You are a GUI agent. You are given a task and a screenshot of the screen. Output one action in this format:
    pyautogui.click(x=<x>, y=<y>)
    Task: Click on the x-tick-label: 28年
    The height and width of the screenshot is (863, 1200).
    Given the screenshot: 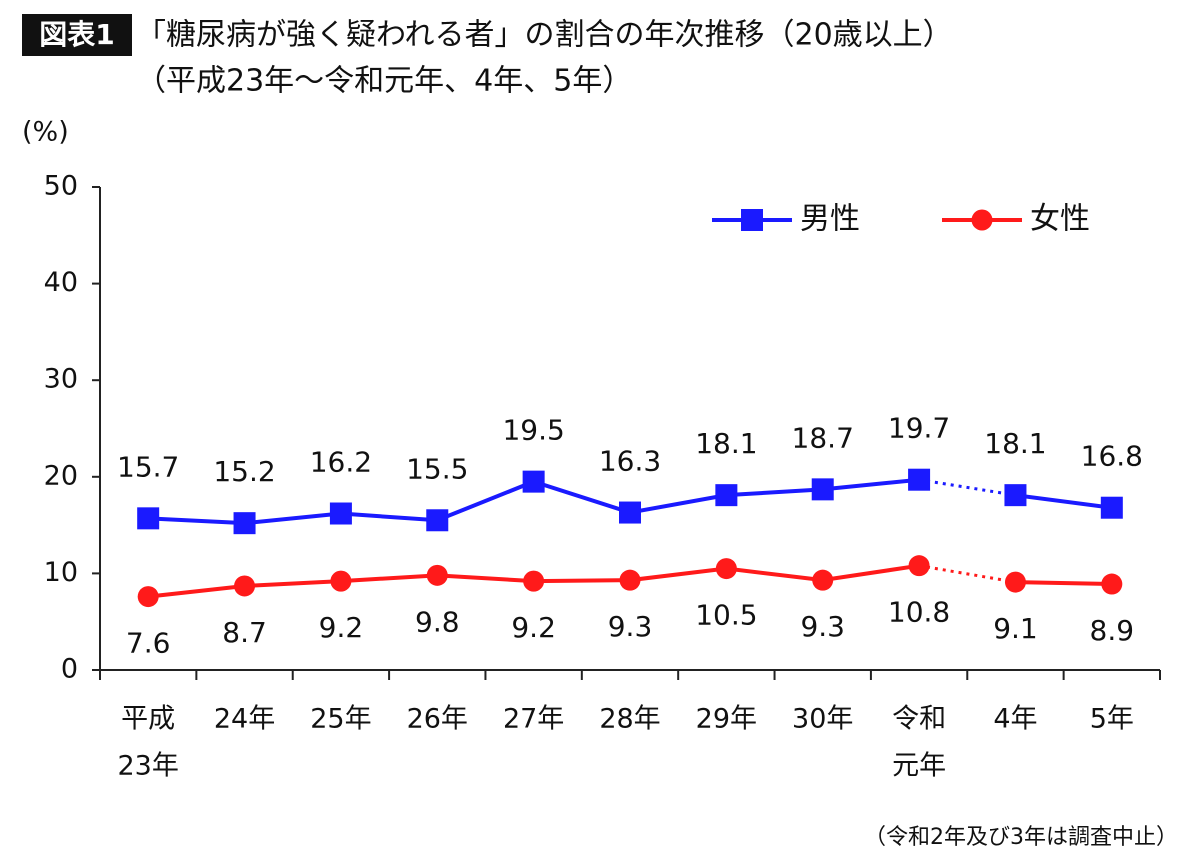 What is the action you would take?
    pyautogui.click(x=629, y=719)
    